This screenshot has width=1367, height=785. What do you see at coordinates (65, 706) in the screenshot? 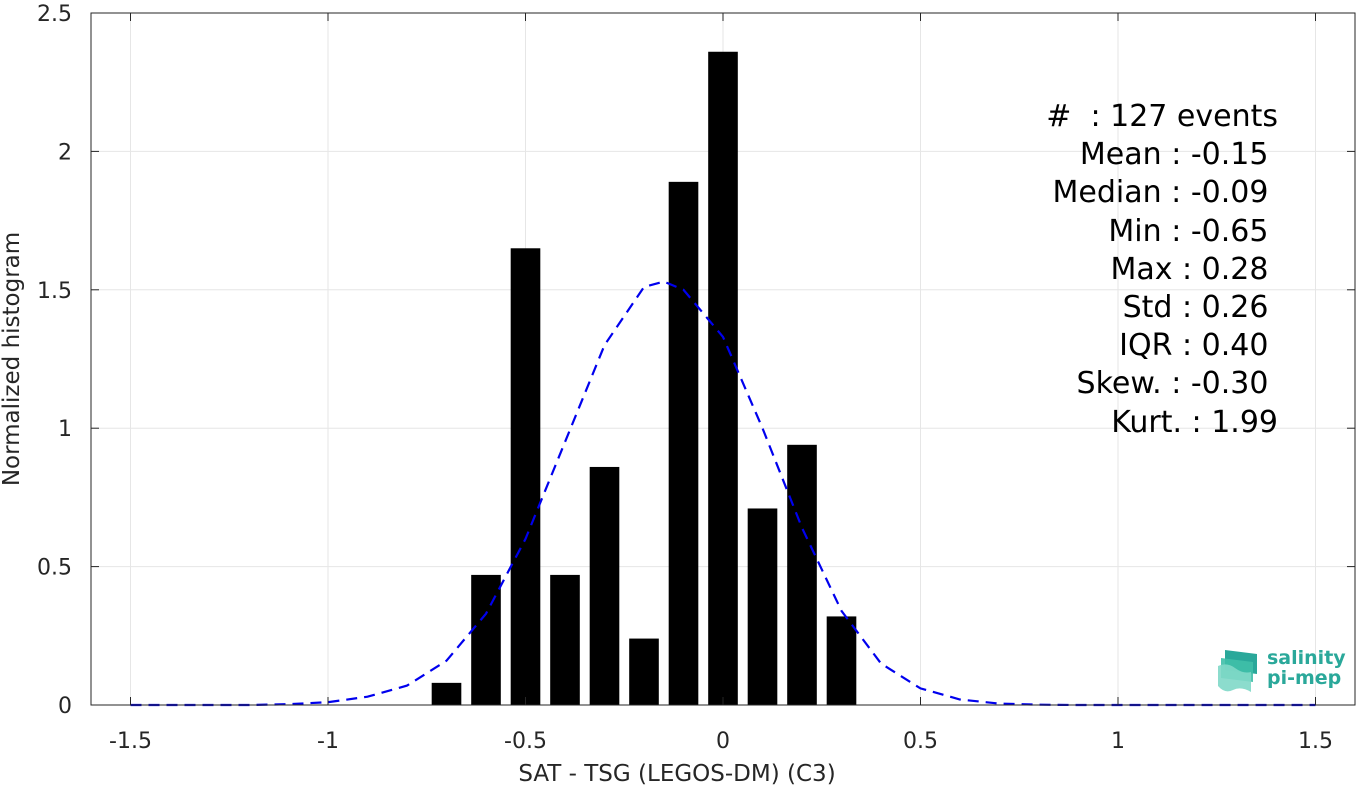
I see `y-tick-label: 0` at bounding box center [65, 706].